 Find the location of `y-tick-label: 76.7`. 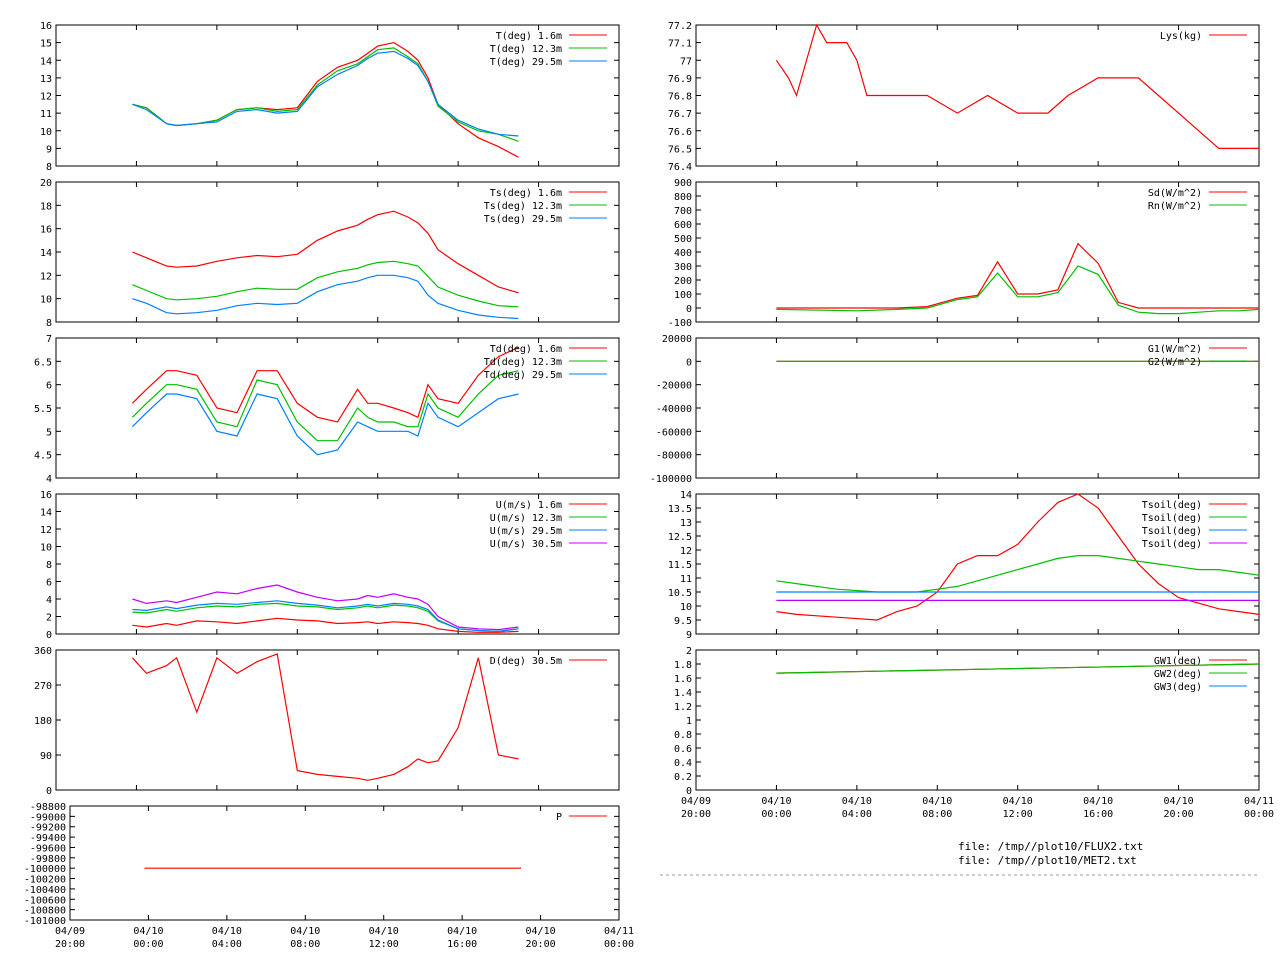

y-tick-label: 76.7 is located at coordinates (680, 114).